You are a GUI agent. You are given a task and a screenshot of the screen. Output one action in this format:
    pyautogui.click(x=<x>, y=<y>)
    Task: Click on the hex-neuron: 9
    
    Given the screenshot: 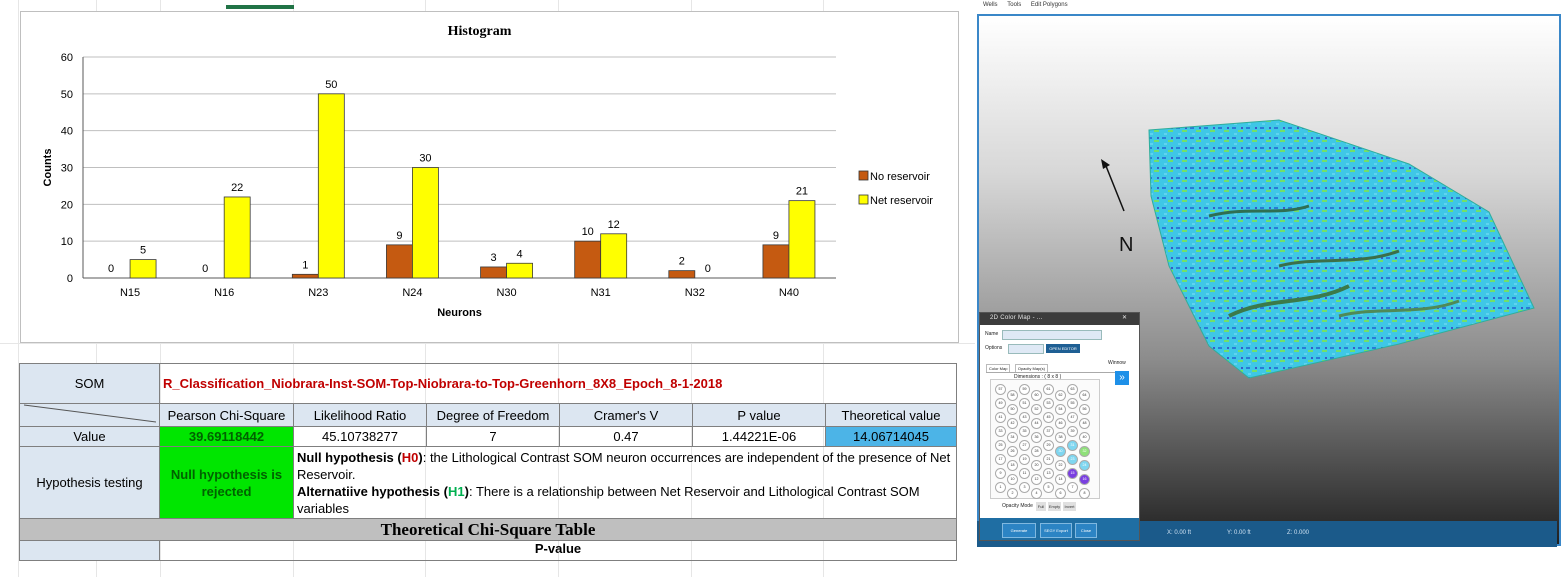 What is the action you would take?
    pyautogui.click(x=1000, y=473)
    